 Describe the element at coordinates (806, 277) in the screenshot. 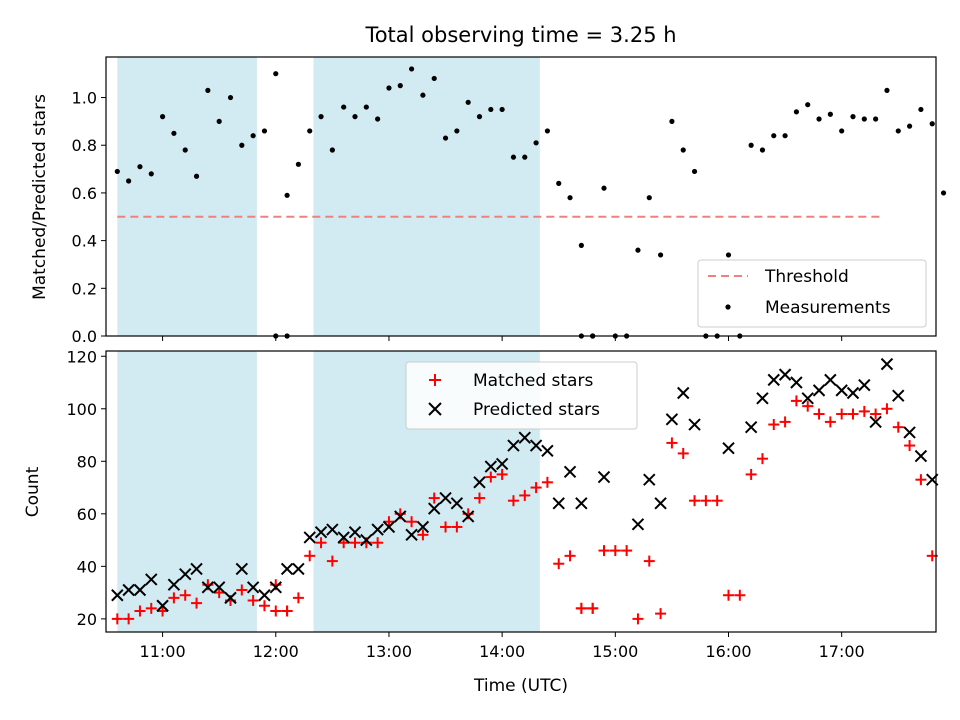

I see `legend-threshold-label: Threshold` at that location.